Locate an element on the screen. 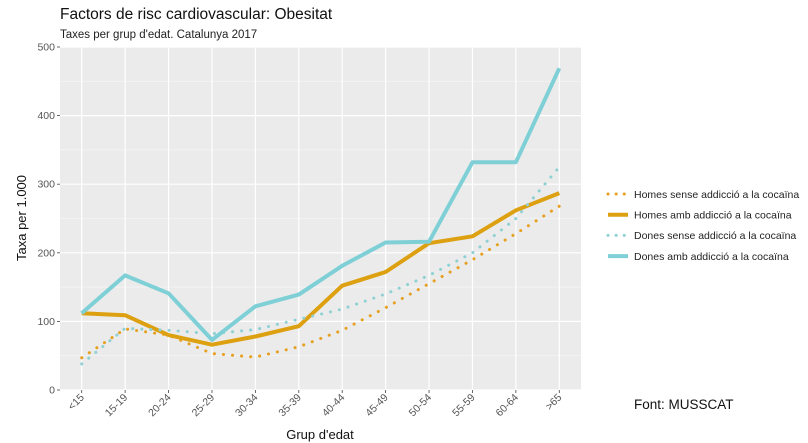  legend-label: Homes amb addicció a la cocaïna is located at coordinates (713, 216).